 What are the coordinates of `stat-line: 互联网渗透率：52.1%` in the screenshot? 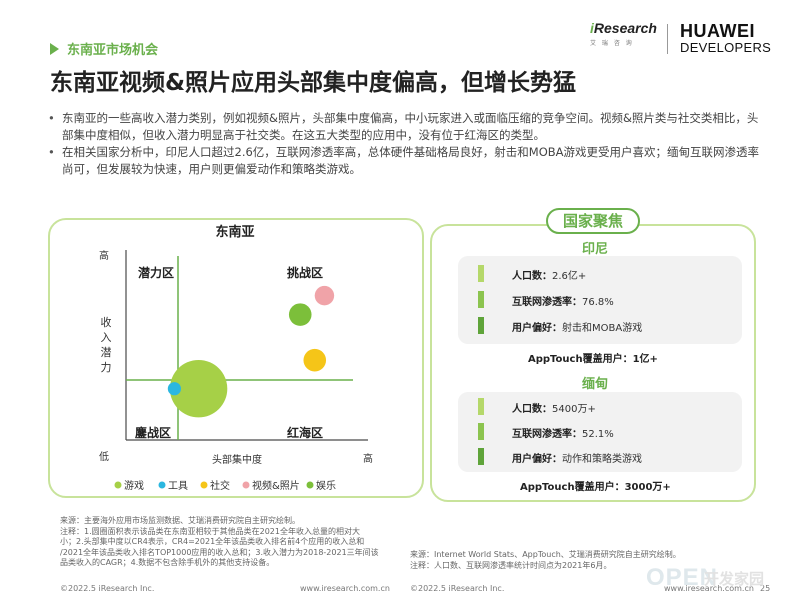 It's located at (563, 434).